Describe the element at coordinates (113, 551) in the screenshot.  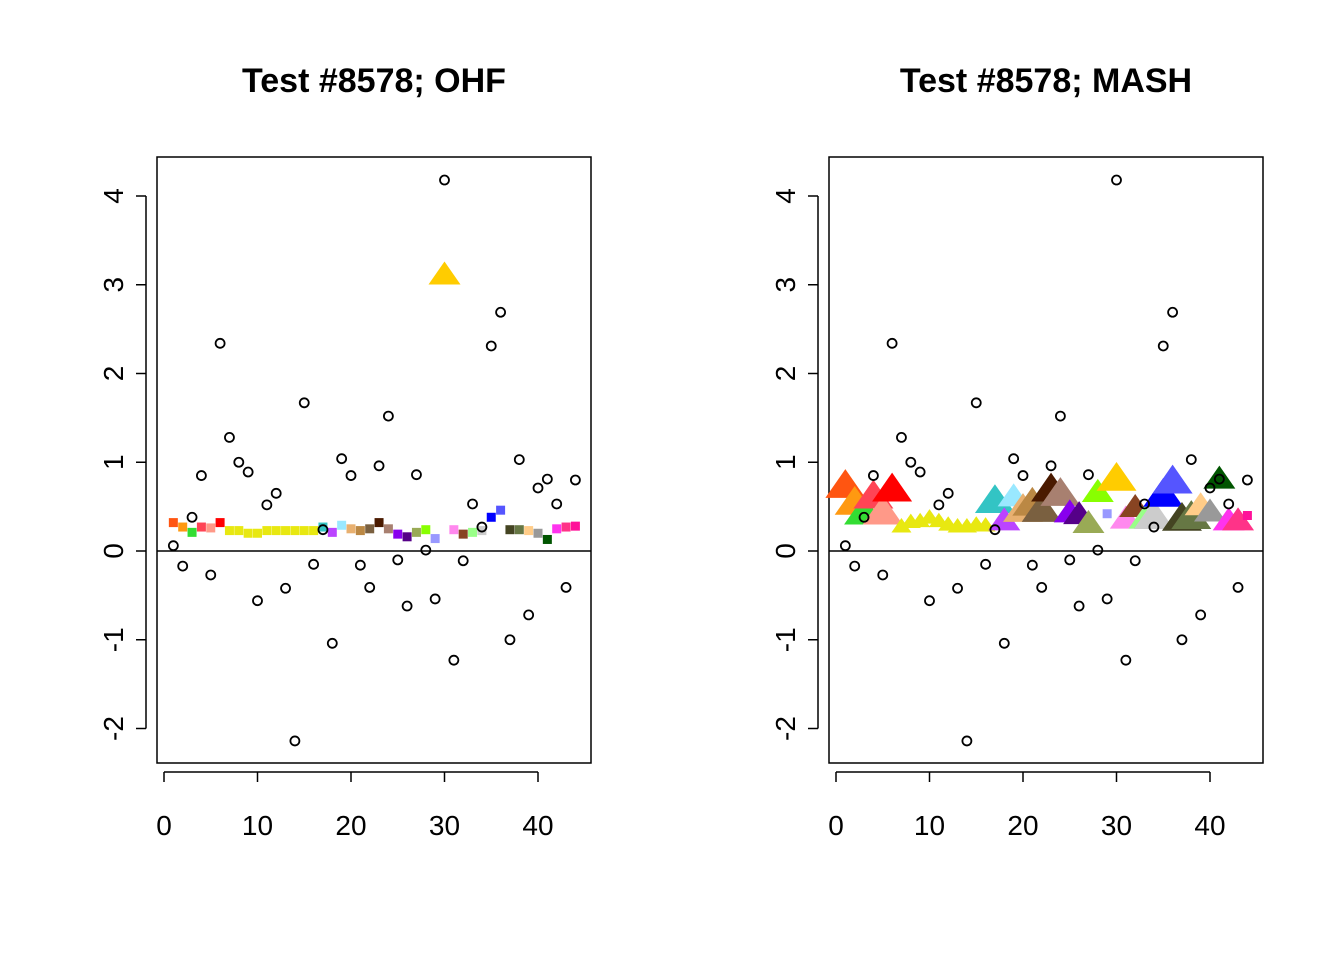
I see `y-tick-label: 0` at that location.